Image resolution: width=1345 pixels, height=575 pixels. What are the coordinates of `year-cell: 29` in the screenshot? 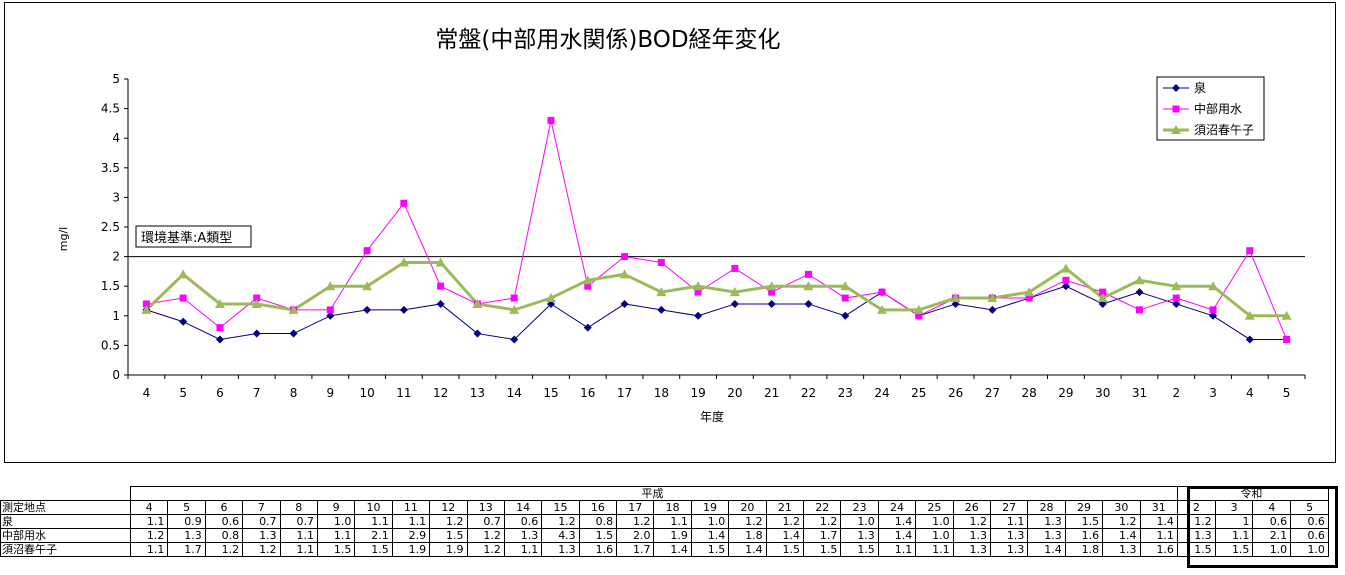 It's located at (1084, 507).